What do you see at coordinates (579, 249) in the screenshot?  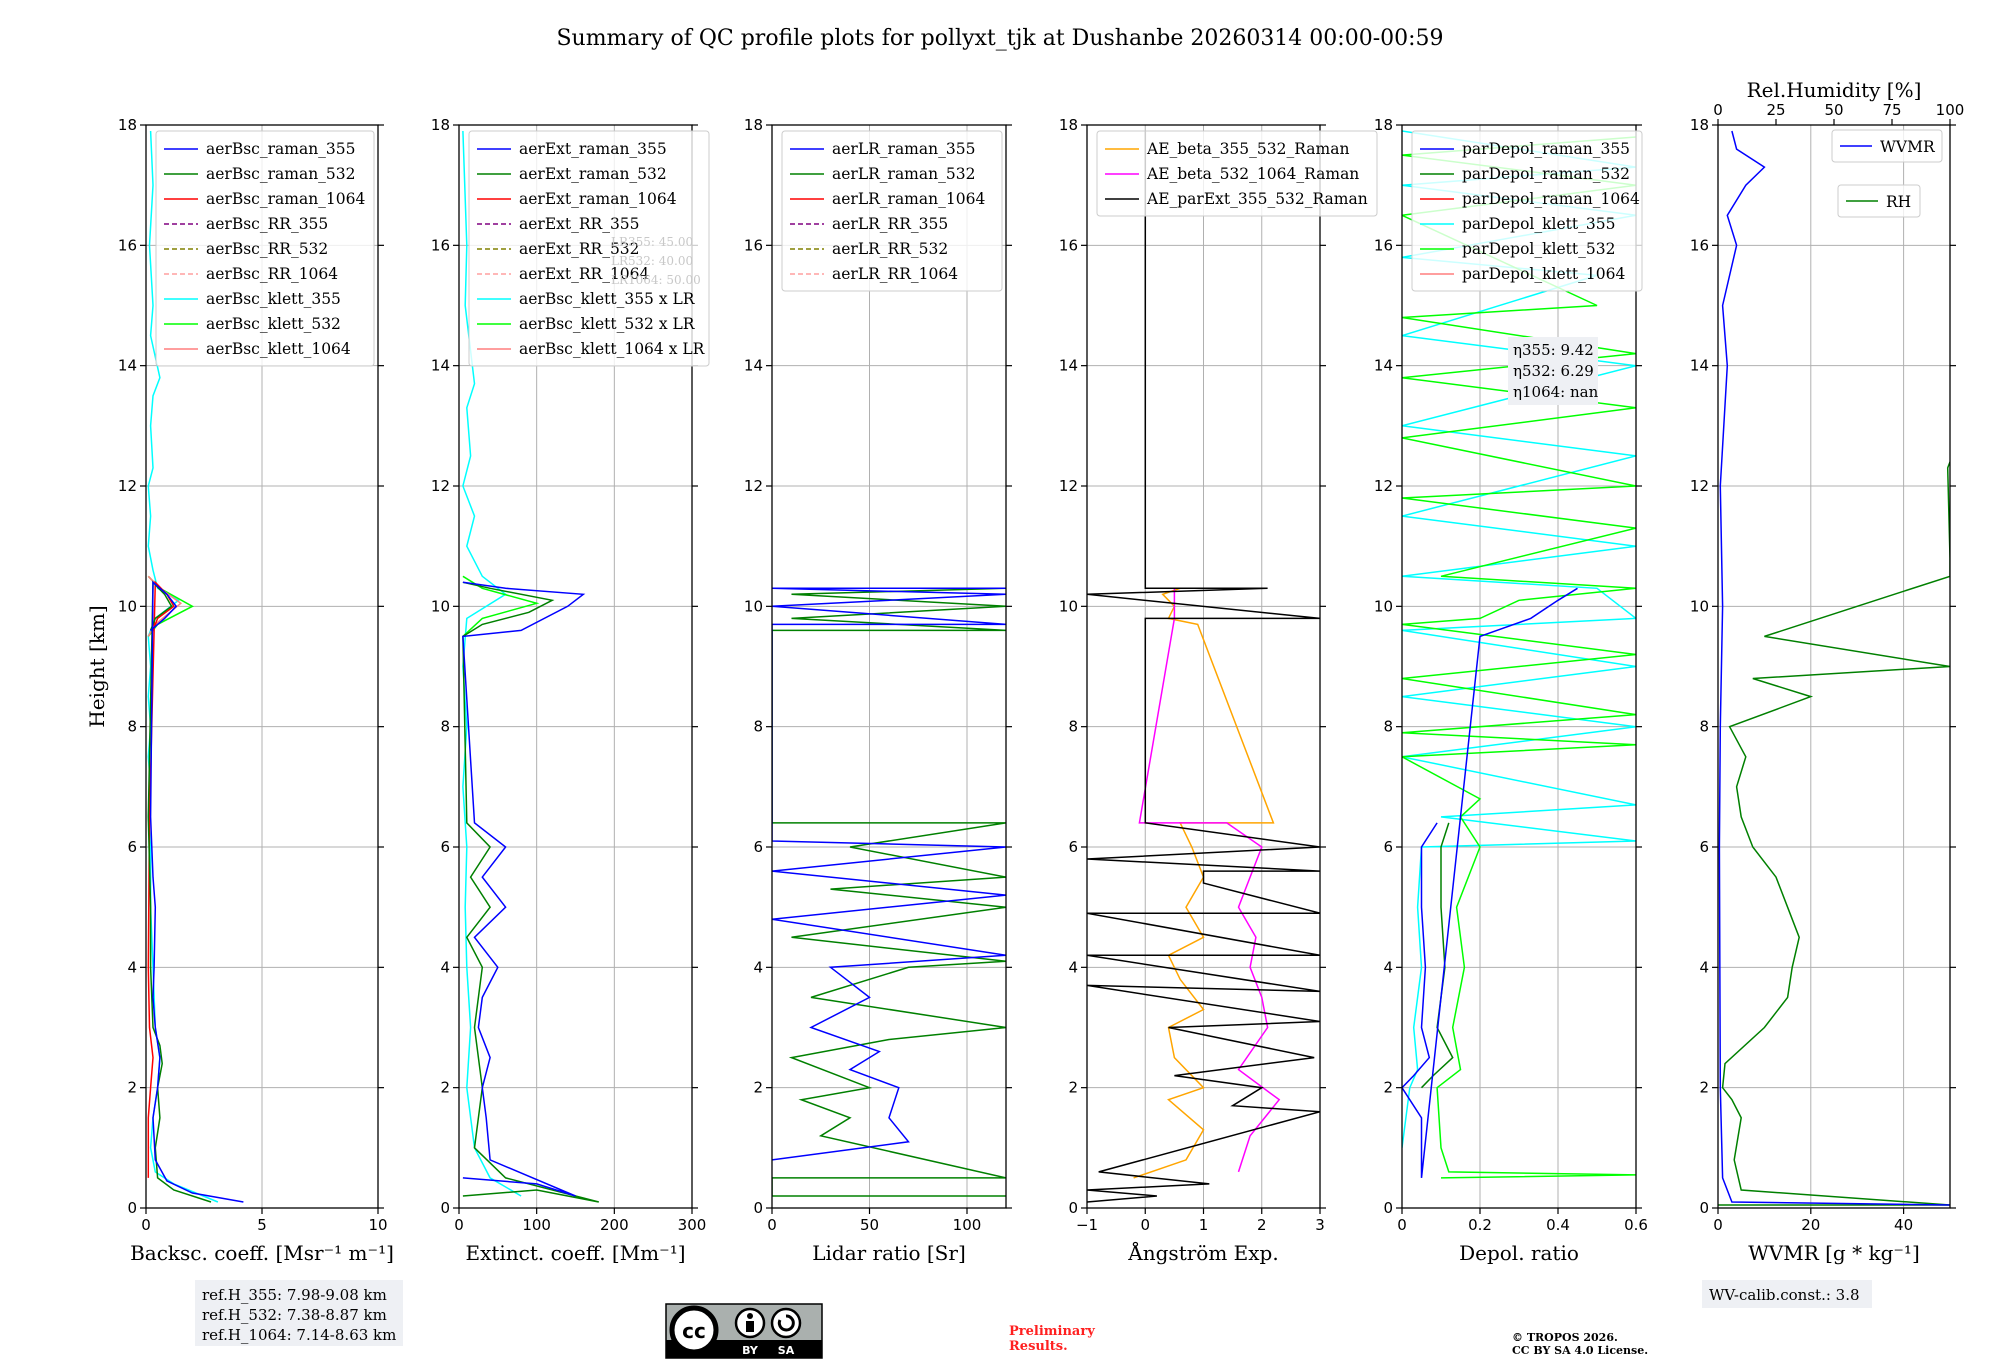 I see `legend-entry: aerExt_RR_532` at bounding box center [579, 249].